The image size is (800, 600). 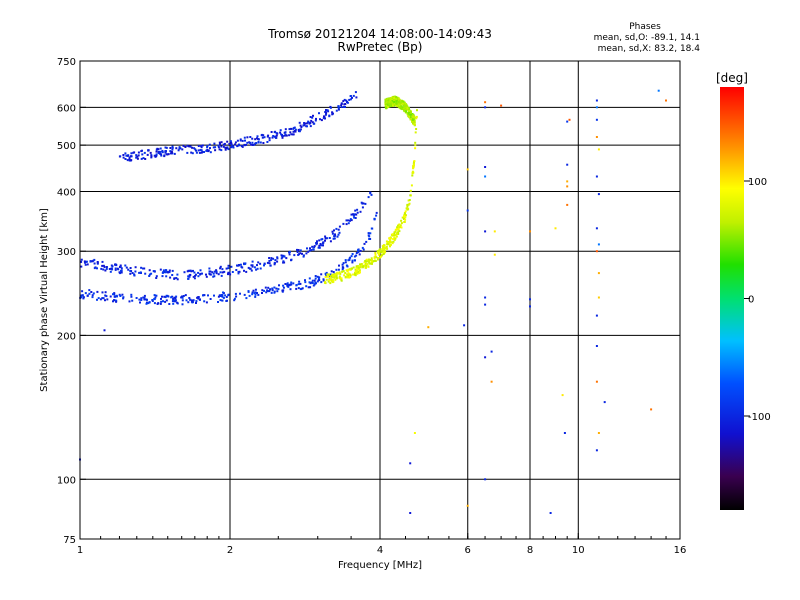 What do you see at coordinates (648, 49) in the screenshot?
I see `phase-stats-x: mean, sd,X: 83.2, 18.4` at bounding box center [648, 49].